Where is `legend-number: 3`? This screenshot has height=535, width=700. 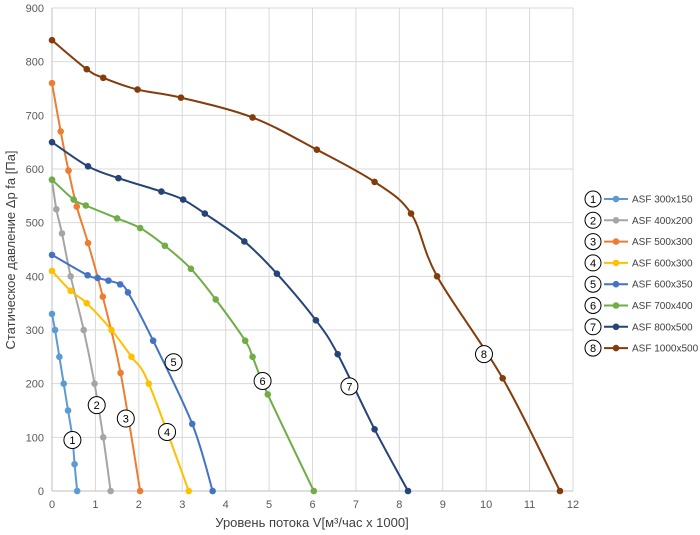 legend-number: 3 is located at coordinates (593, 243).